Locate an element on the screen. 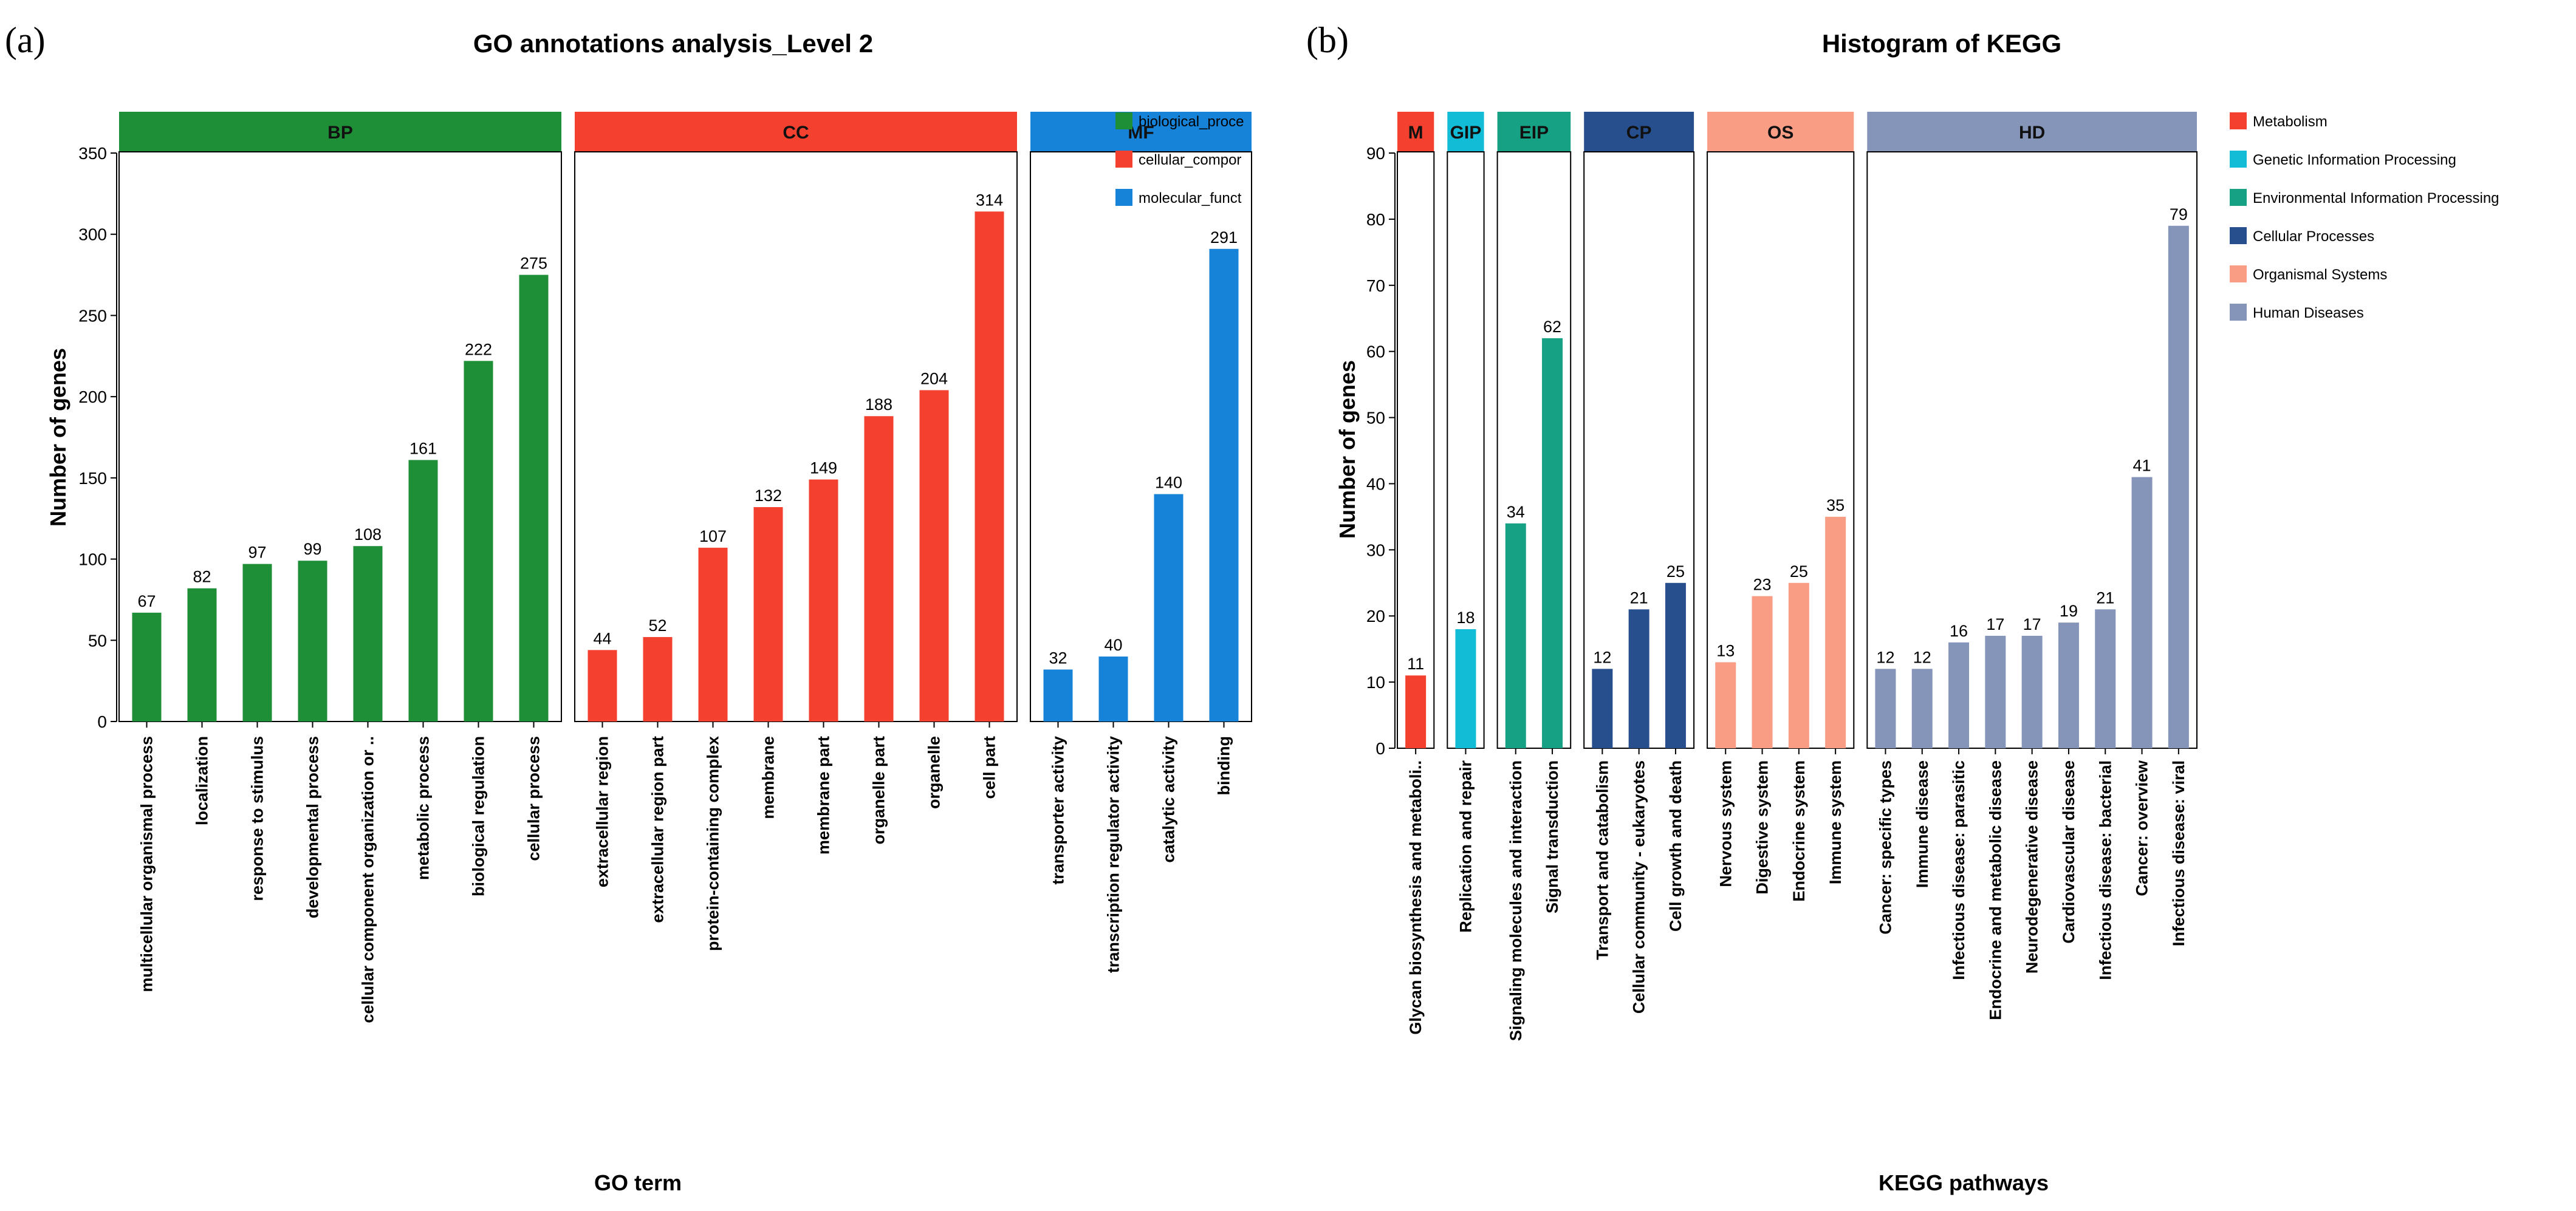 The width and height of the screenshot is (2576, 1211). y-tick-label: 200 is located at coordinates (93, 396).